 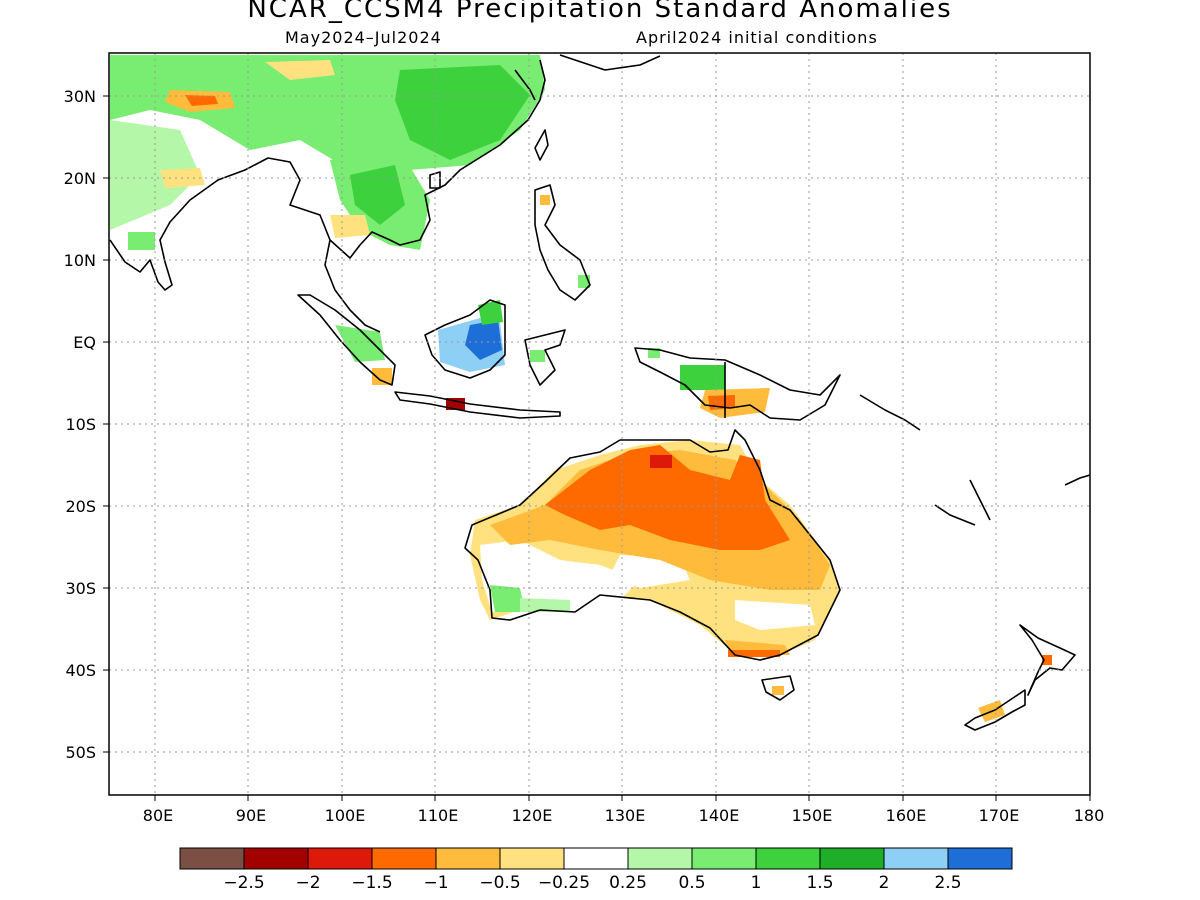 What do you see at coordinates (702, 377) in the screenshot?
I see `anomaly-green-png` at bounding box center [702, 377].